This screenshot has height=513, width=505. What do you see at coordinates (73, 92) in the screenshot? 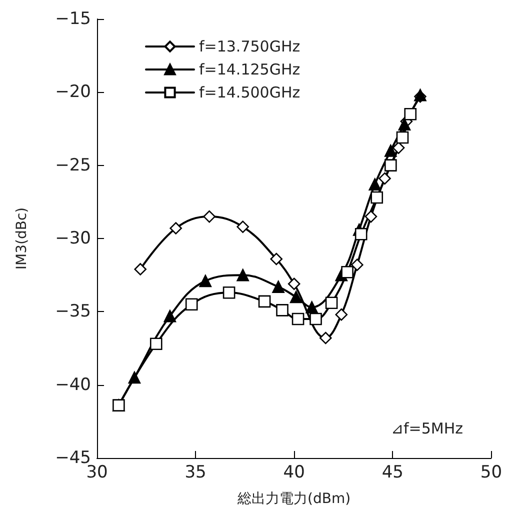
I see `y-tick-label: −20` at bounding box center [73, 92].